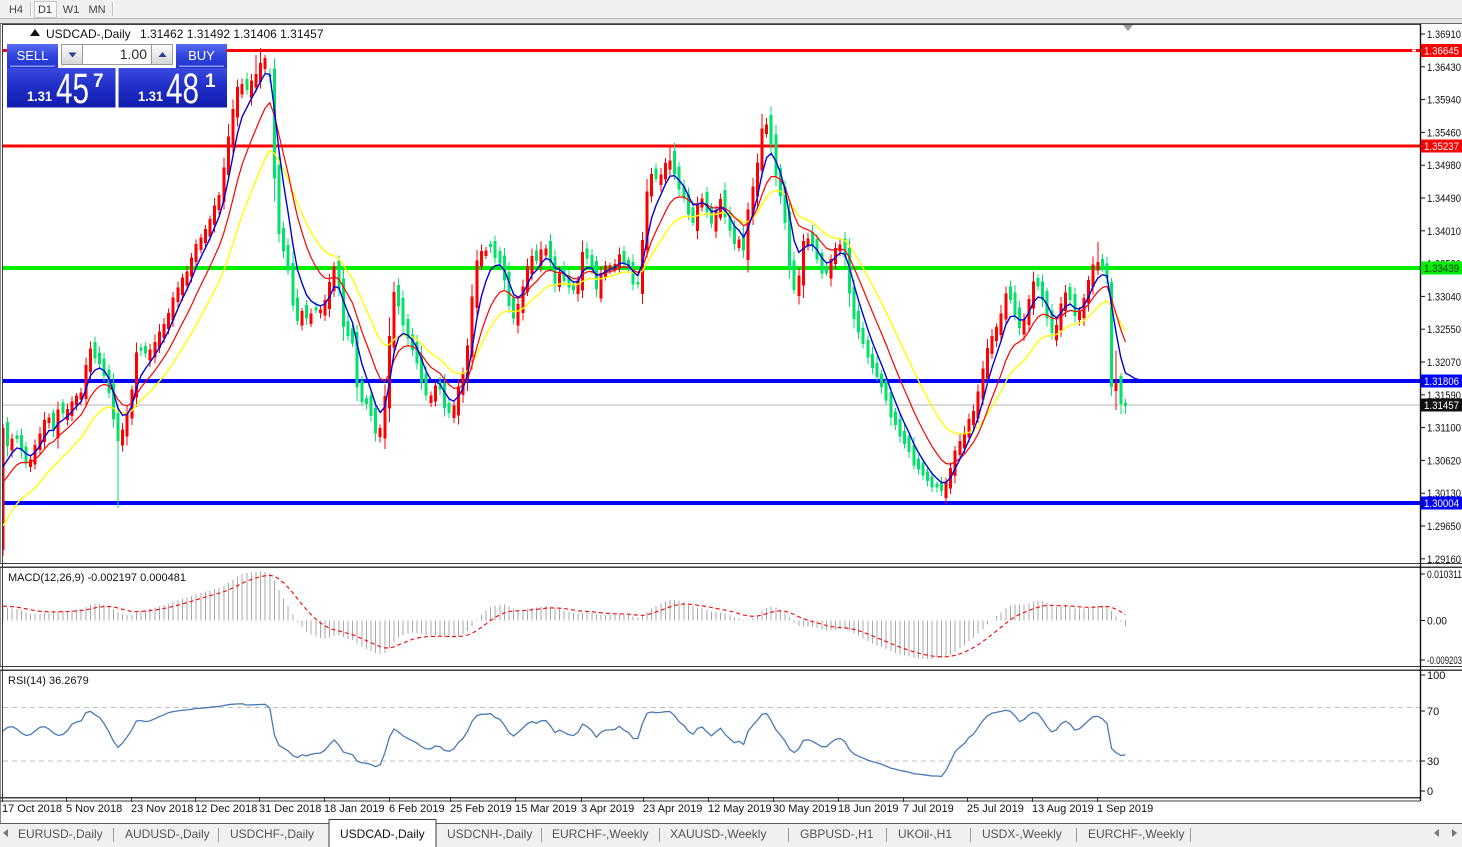 The image size is (1462, 847). Describe the element at coordinates (481, 809) in the screenshot. I see `svg-text: 25 Feb 2019` at that location.